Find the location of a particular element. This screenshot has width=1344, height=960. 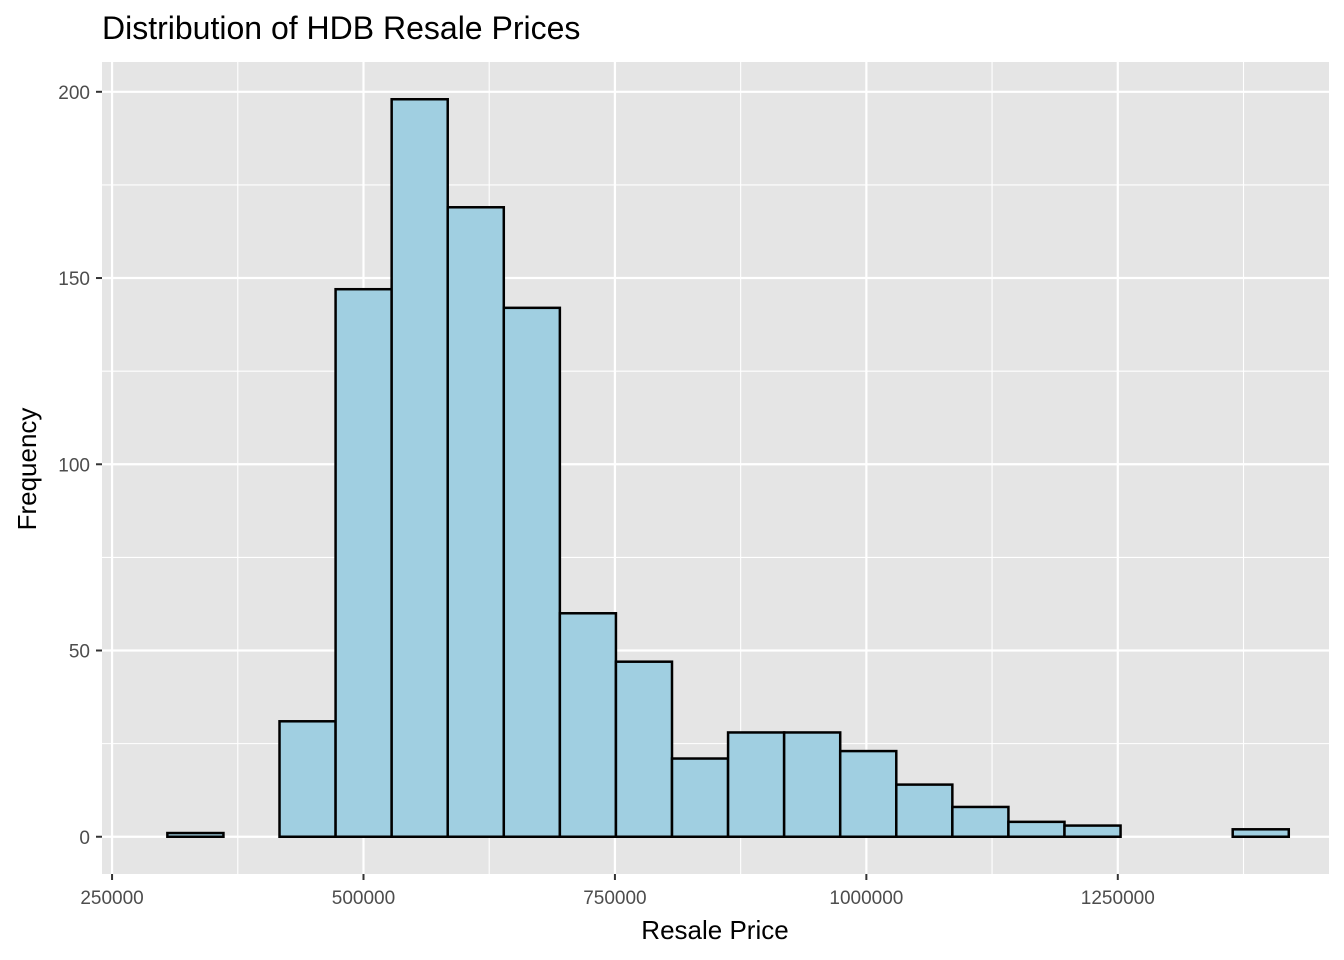

y-tick-label: 200 is located at coordinates (74, 93).